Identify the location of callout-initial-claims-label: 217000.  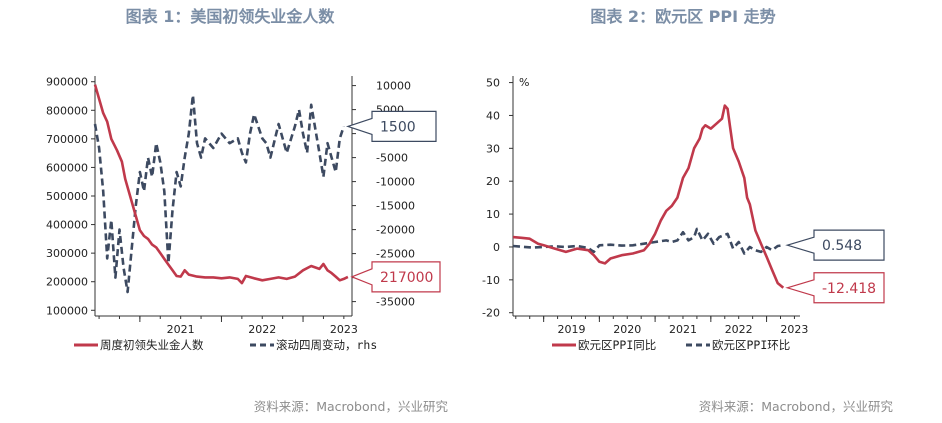
(406, 278).